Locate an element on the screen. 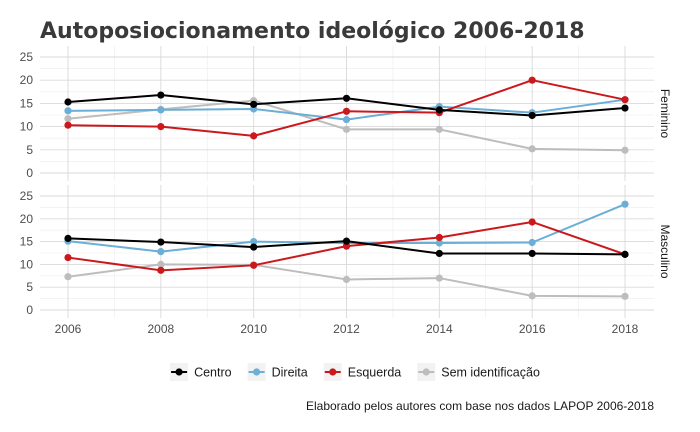  legend-item-centro: Centro is located at coordinates (201, 372).